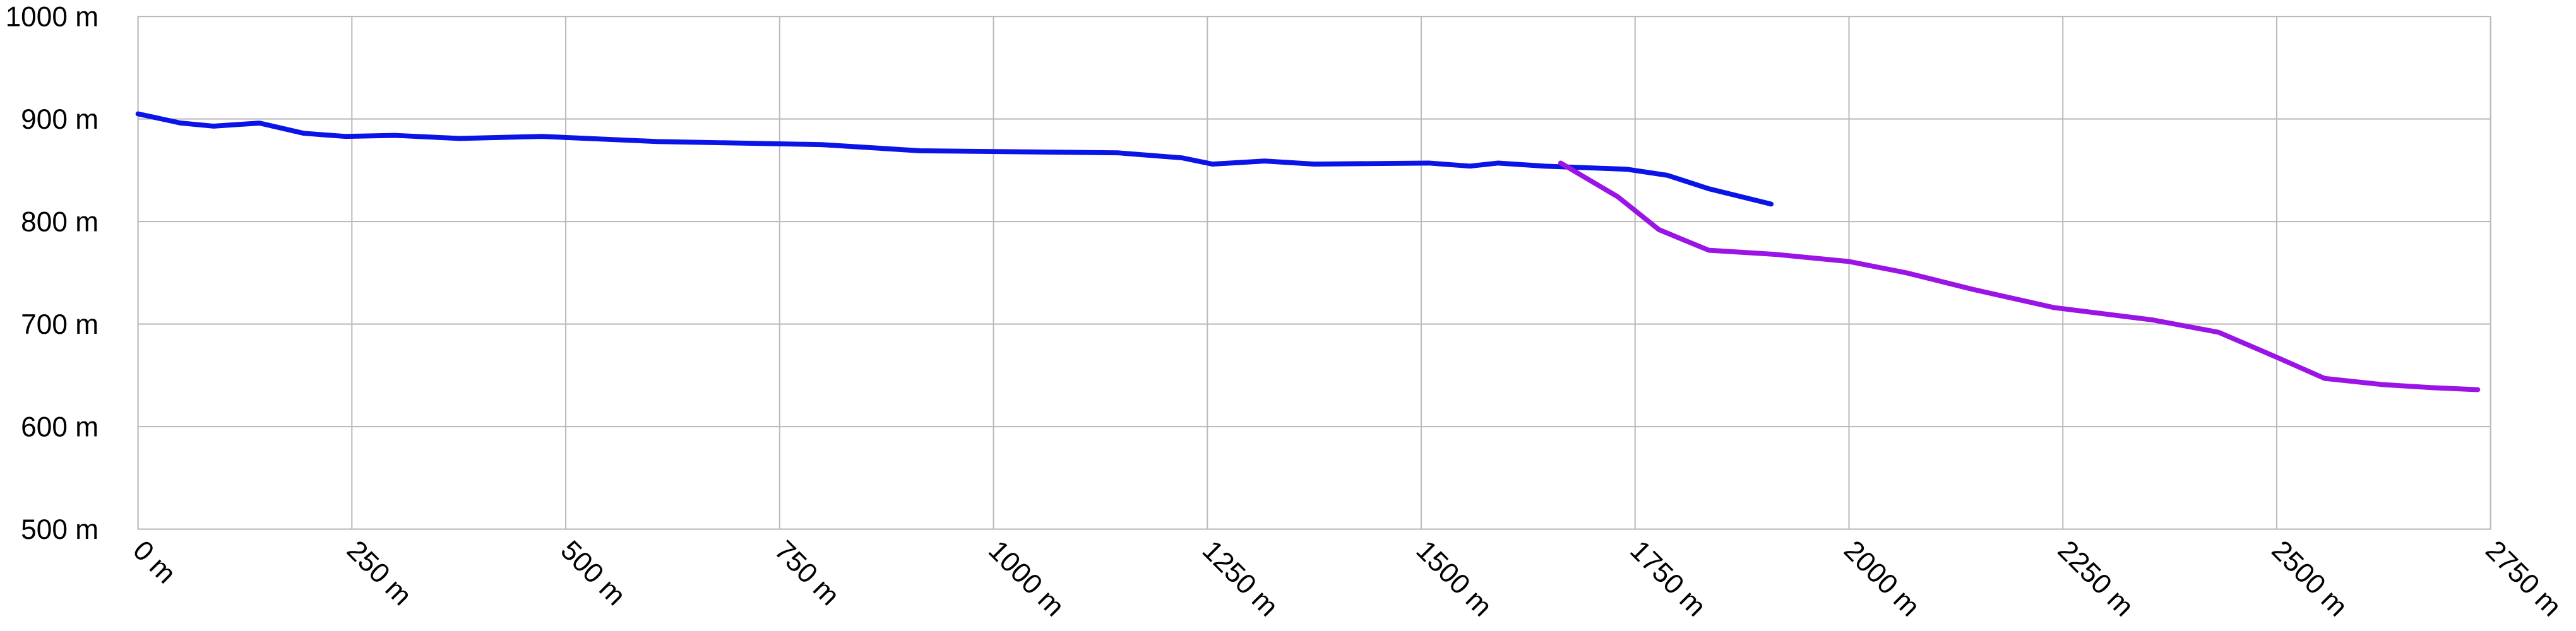  What do you see at coordinates (59, 529) in the screenshot?
I see `y-tick-label: 500 m` at bounding box center [59, 529].